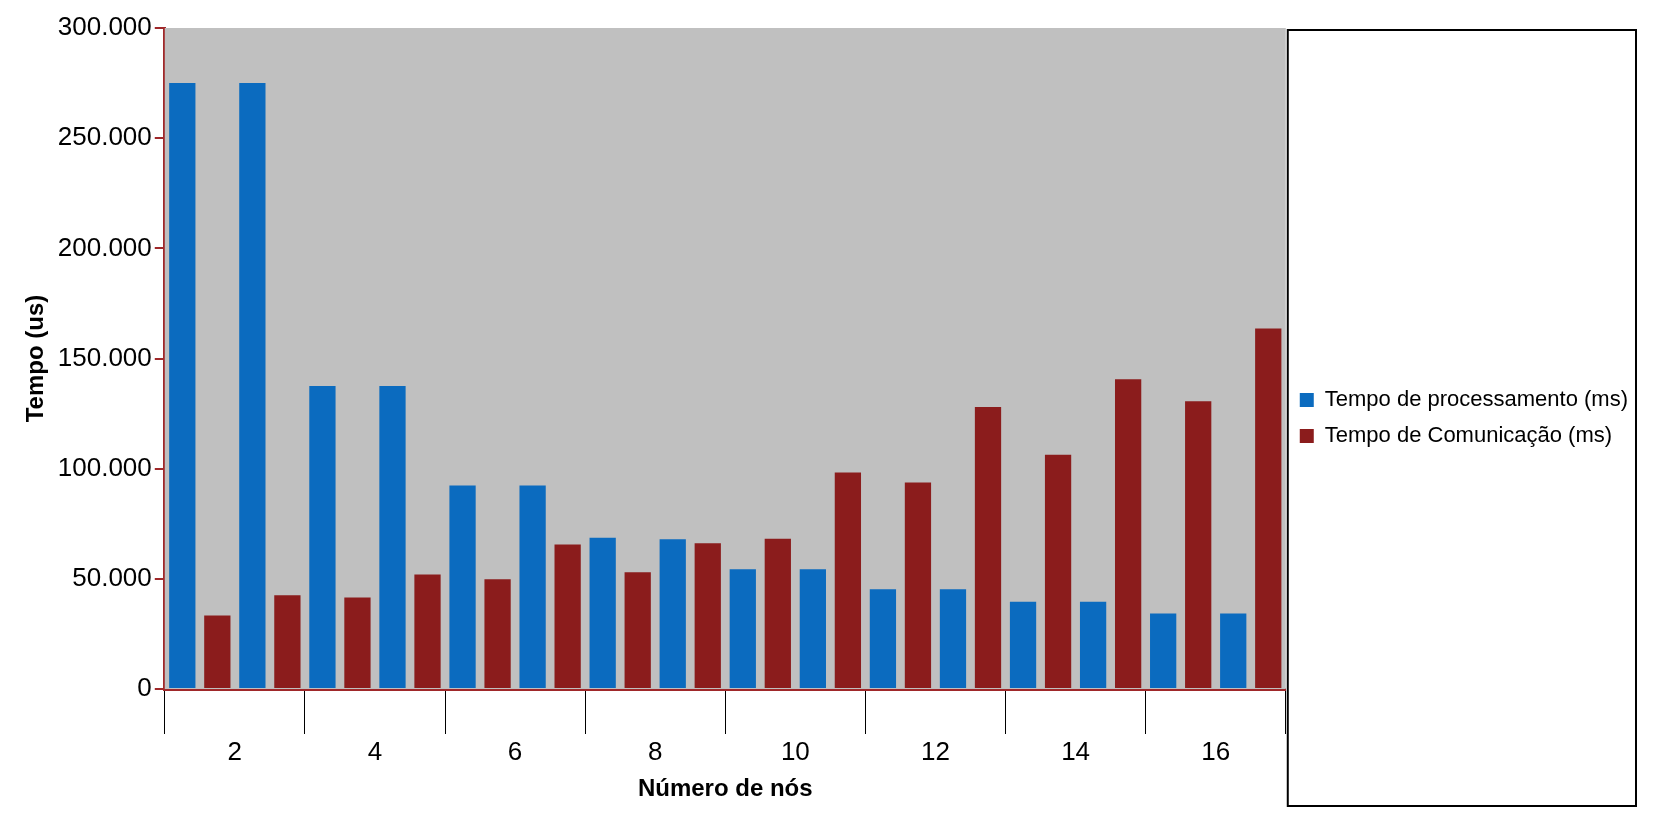 This screenshot has width=1677, height=836. I want to click on x-tick-label: 10, so click(795, 750).